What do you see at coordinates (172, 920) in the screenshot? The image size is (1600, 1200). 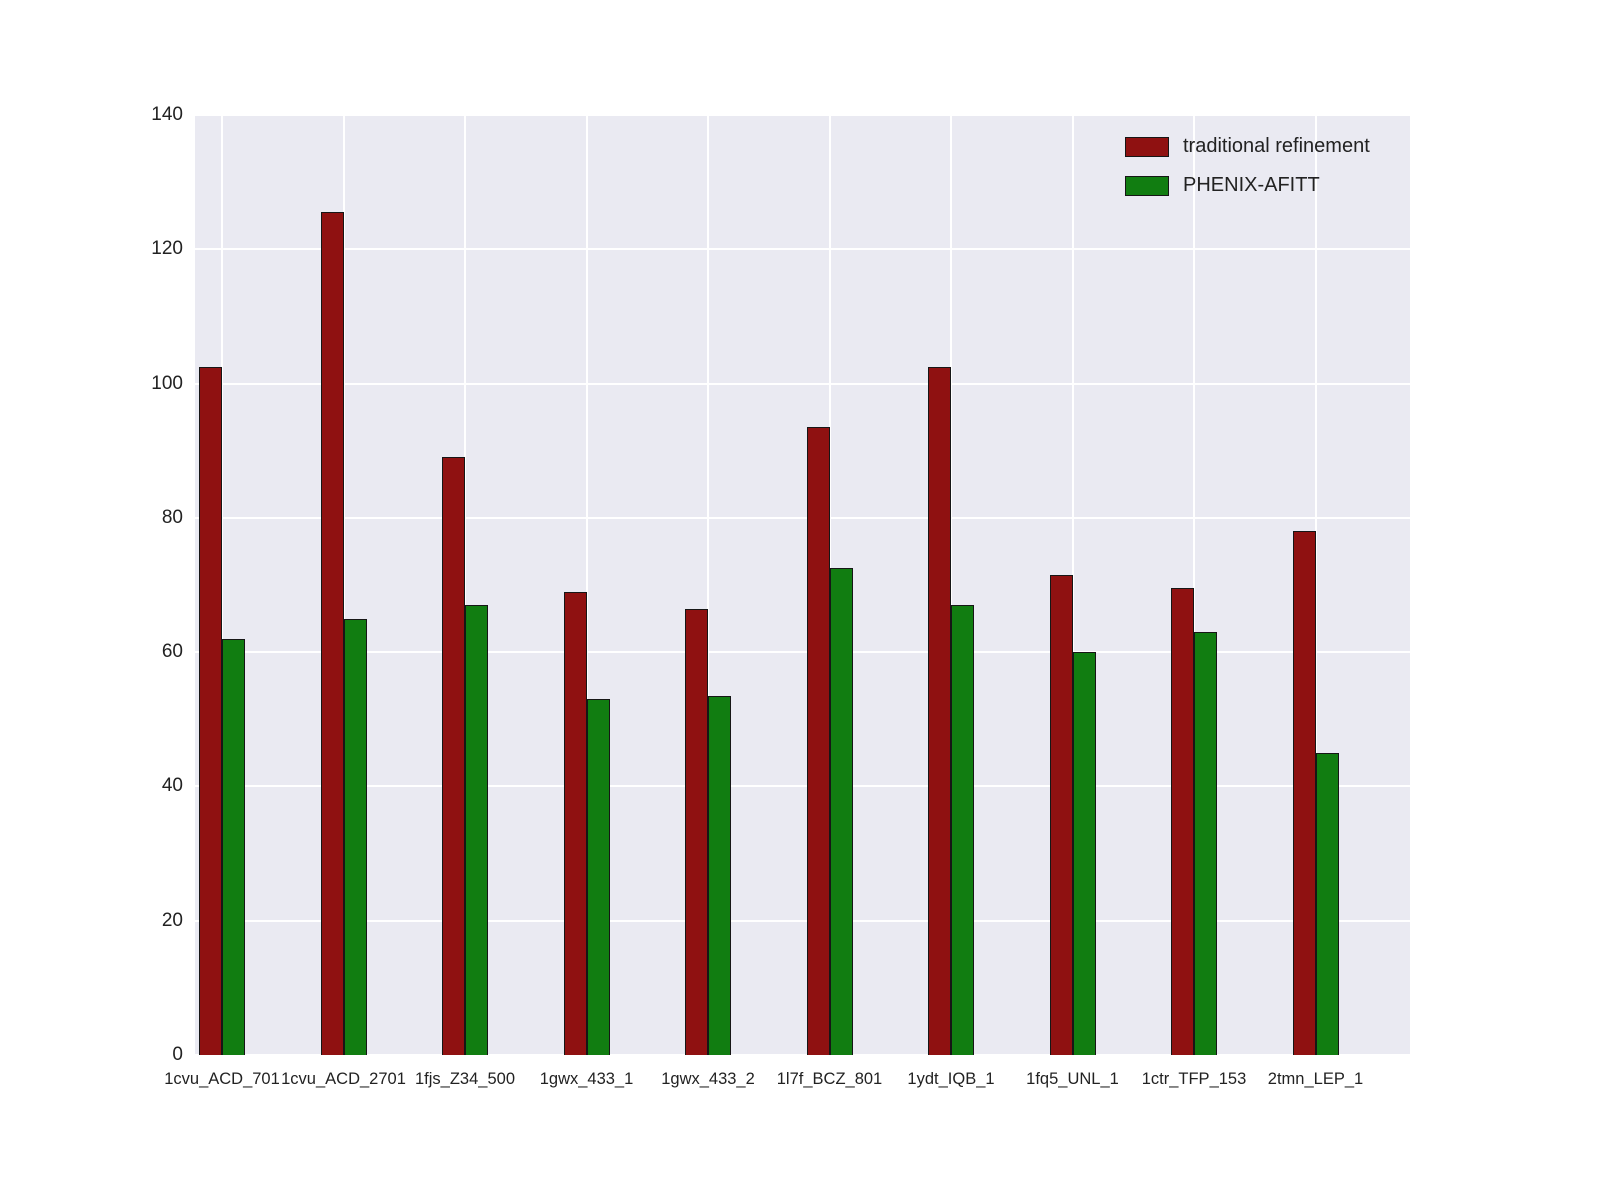 I see `y-tick-label: 20` at bounding box center [172, 920].